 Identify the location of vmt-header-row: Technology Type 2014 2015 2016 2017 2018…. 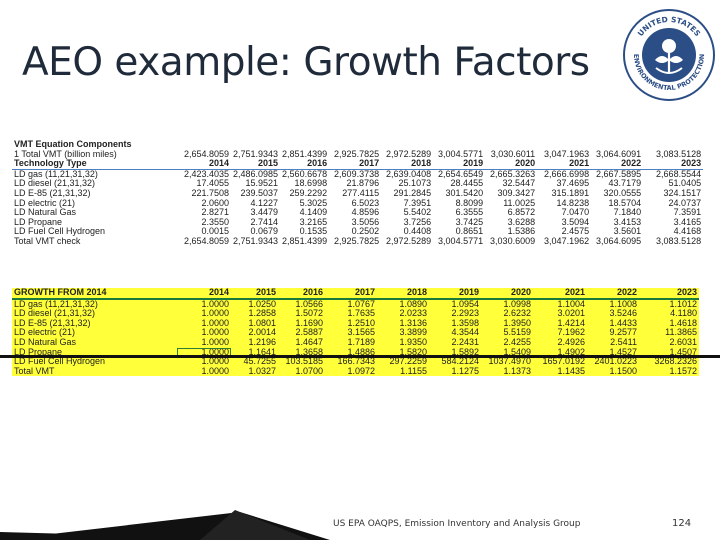
(358, 164).